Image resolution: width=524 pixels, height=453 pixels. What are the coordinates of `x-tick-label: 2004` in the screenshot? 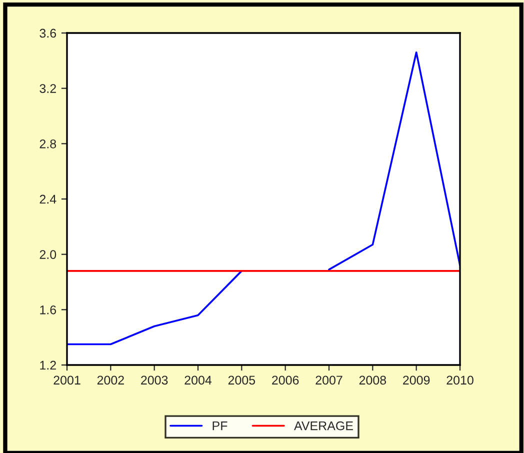 It's located at (198, 380).